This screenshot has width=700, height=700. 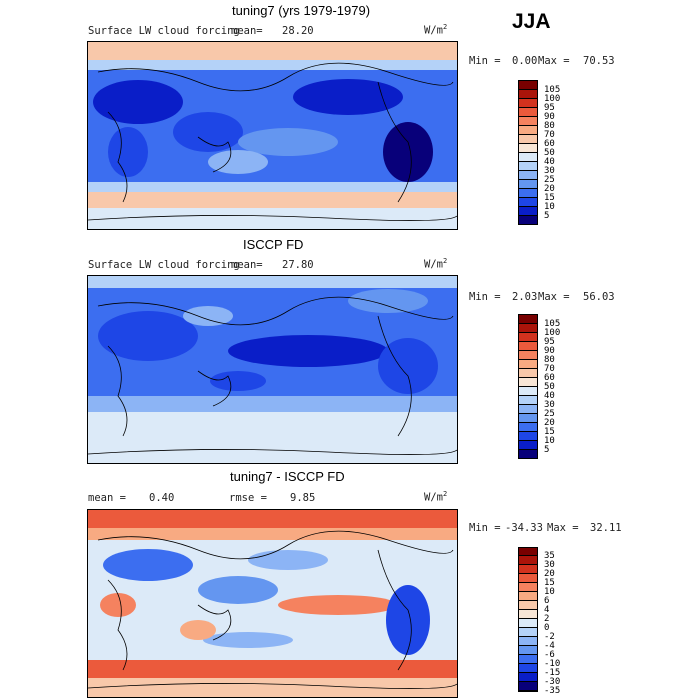 What do you see at coordinates (247, 31) in the screenshot?
I see `panel-1-mean-label: mean=` at bounding box center [247, 31].